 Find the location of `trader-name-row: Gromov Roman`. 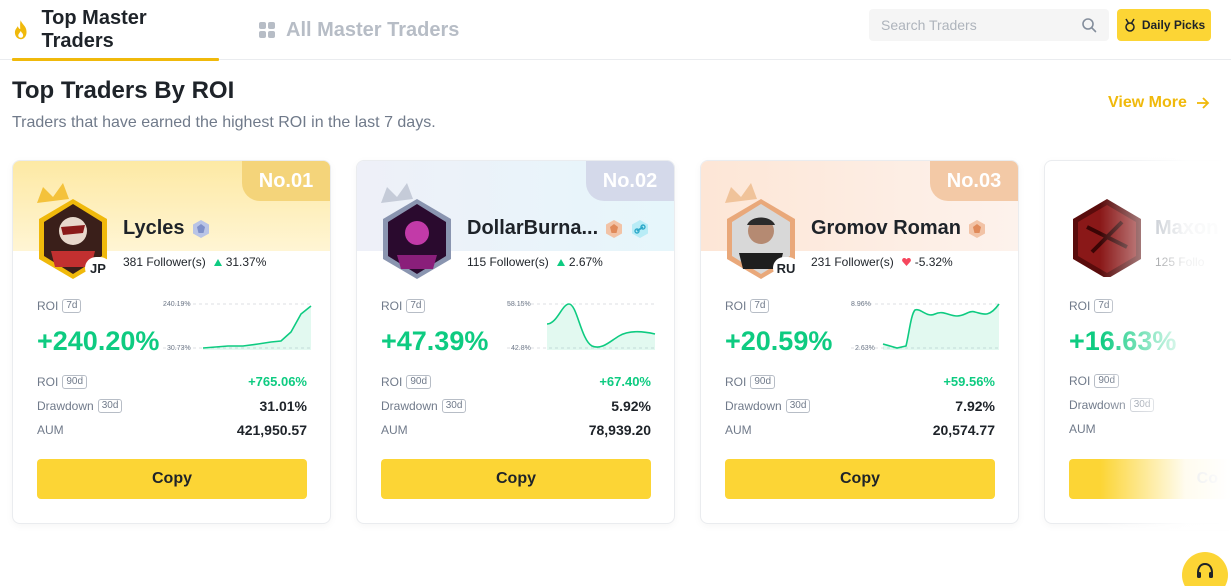

trader-name-row: Gromov Roman is located at coordinates (899, 228).